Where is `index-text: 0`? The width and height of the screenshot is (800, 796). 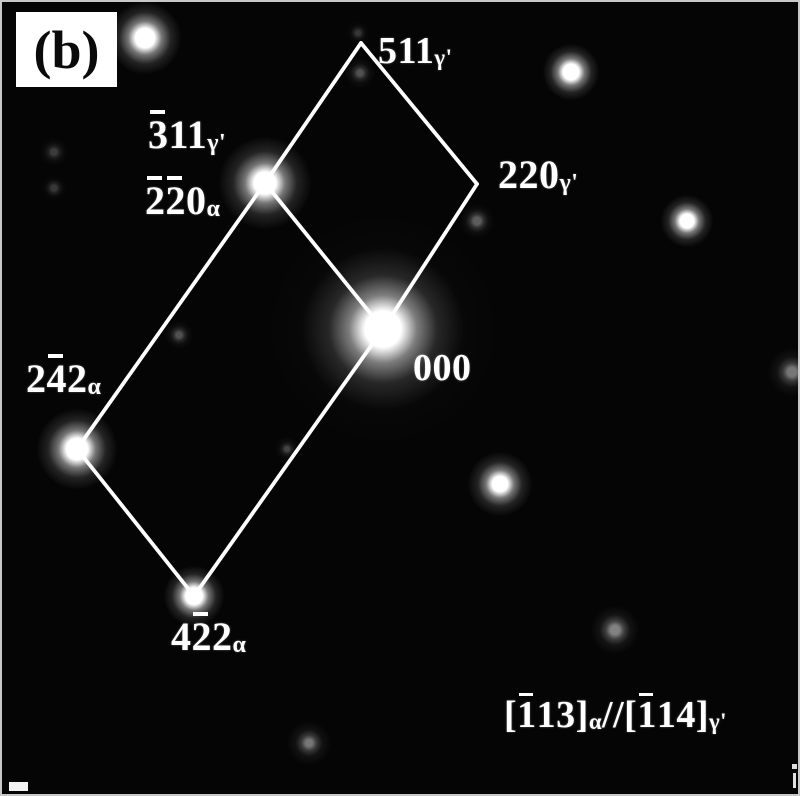
index-text: 0 is located at coordinates (196, 200).